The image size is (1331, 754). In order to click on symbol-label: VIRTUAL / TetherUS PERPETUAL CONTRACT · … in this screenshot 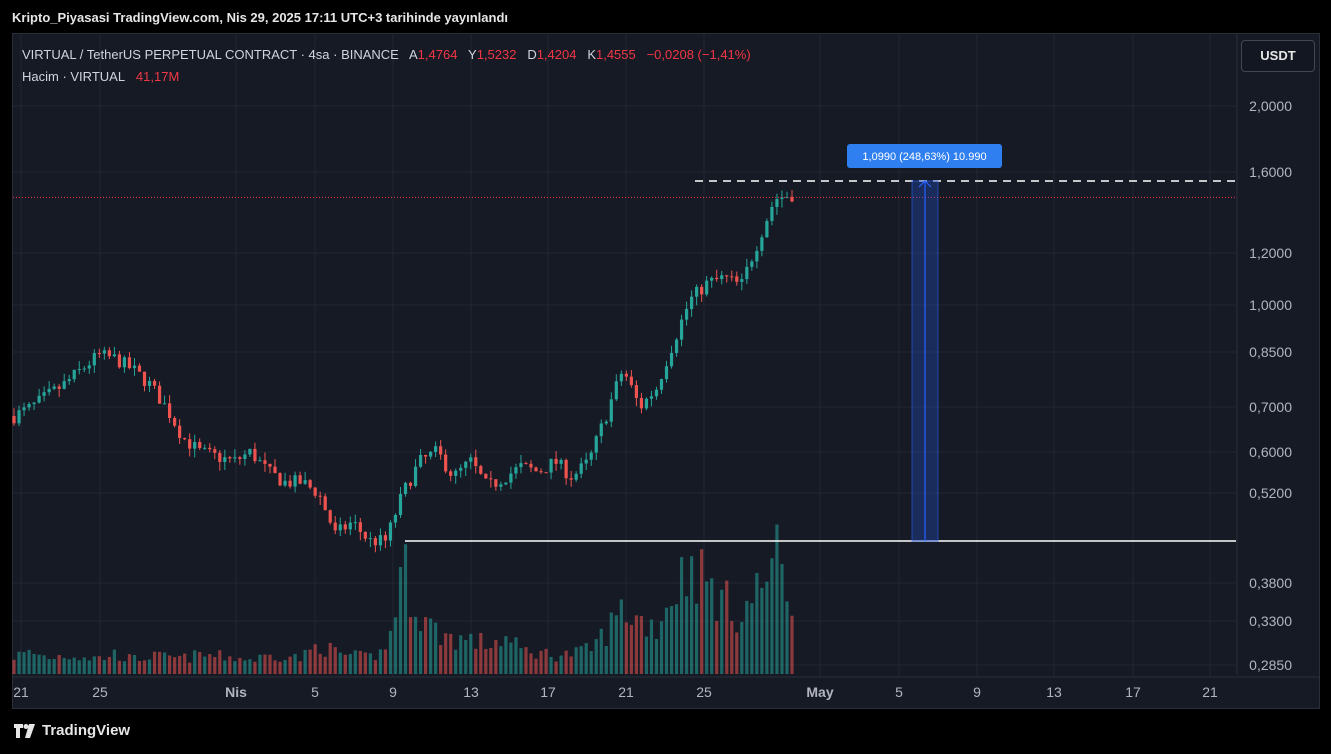, I will do `click(210, 54)`.